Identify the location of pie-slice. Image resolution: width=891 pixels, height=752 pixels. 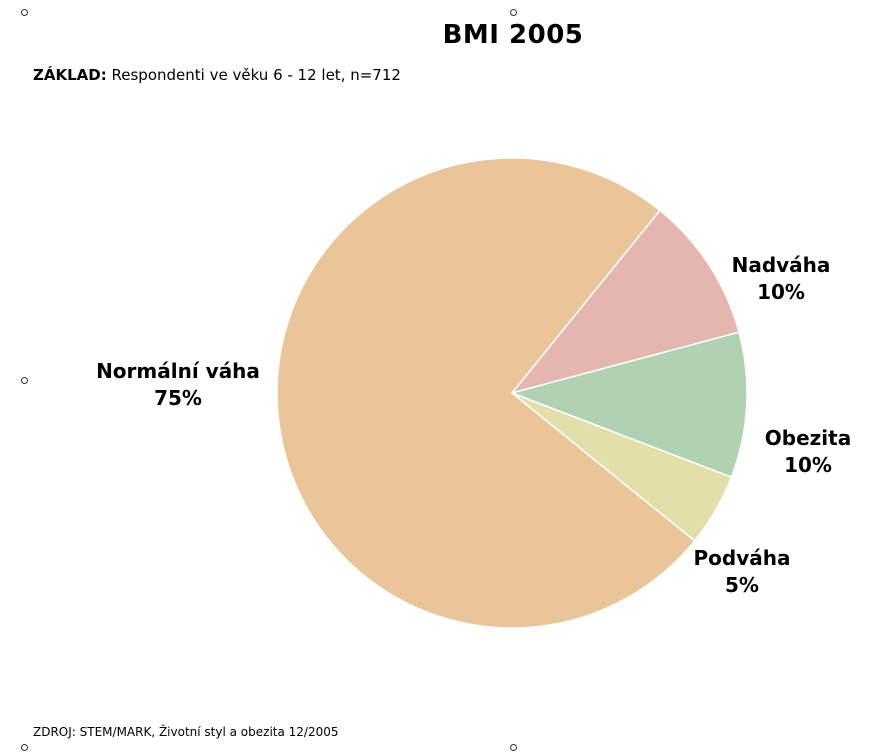
(628, 405).